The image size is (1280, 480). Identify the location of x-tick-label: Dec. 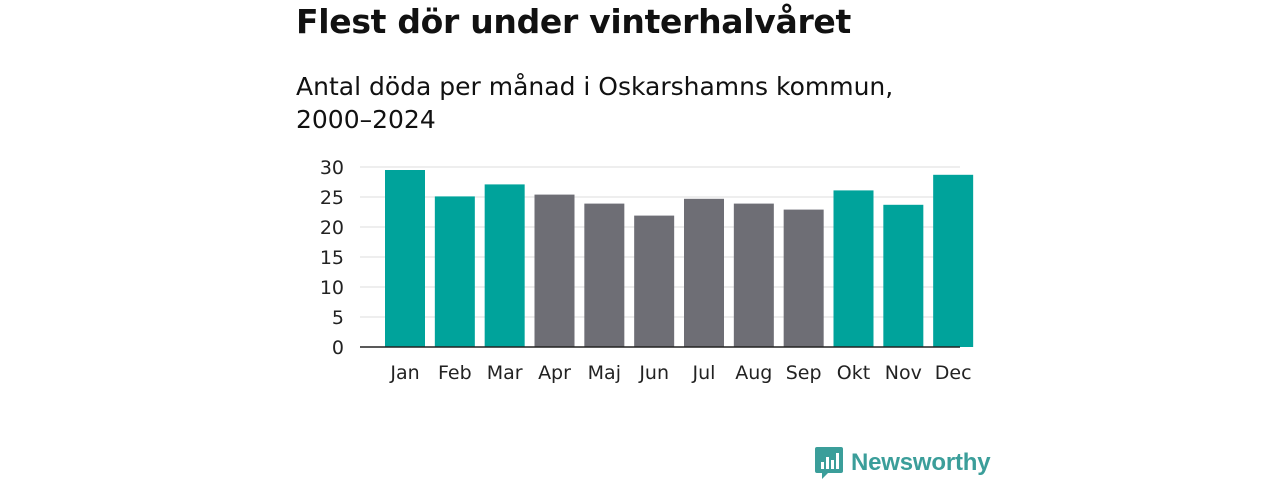
(953, 373).